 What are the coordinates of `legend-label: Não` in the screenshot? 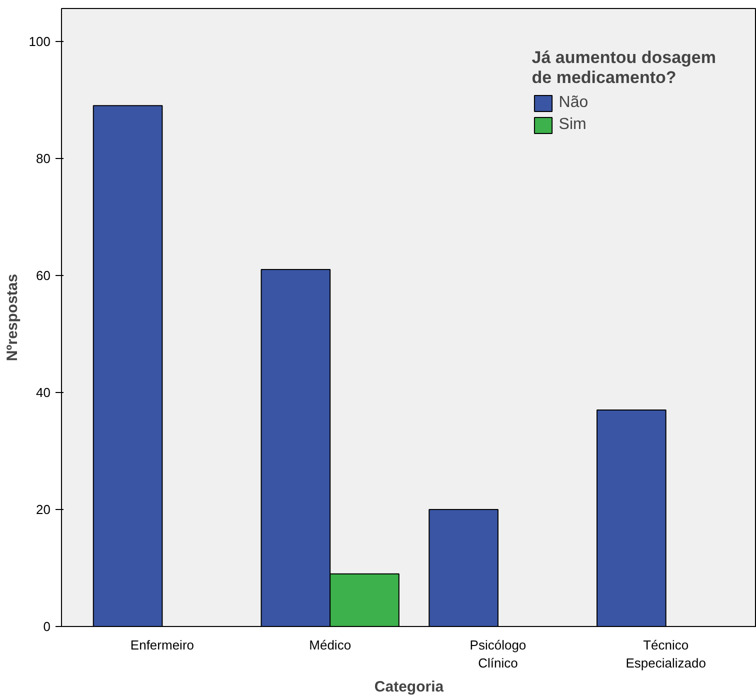 It's located at (573, 103).